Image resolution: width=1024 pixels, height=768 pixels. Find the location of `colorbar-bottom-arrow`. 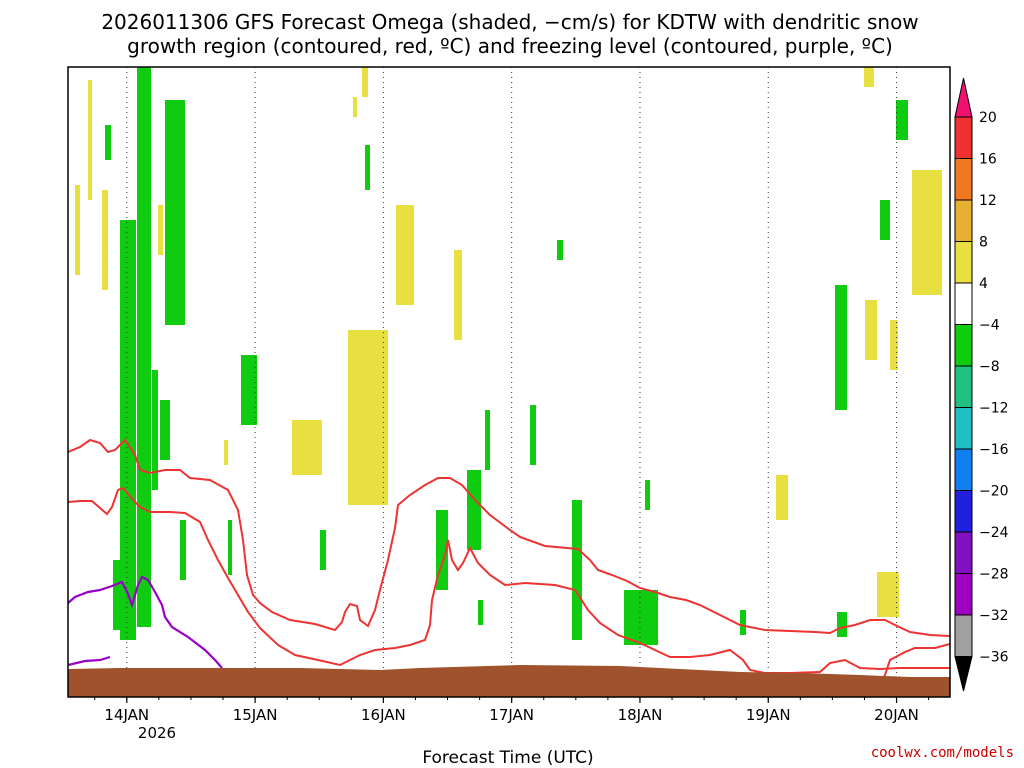

colorbar-bottom-arrow is located at coordinates (963, 674).